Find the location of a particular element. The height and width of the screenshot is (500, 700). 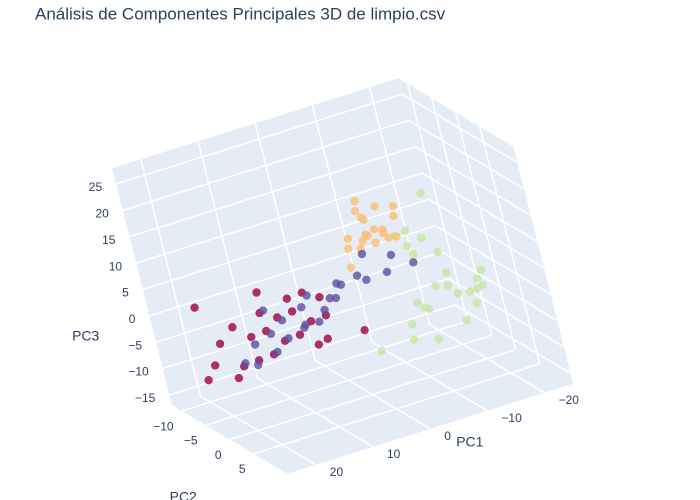

z-tick-label: 25 is located at coordinates (96, 187).